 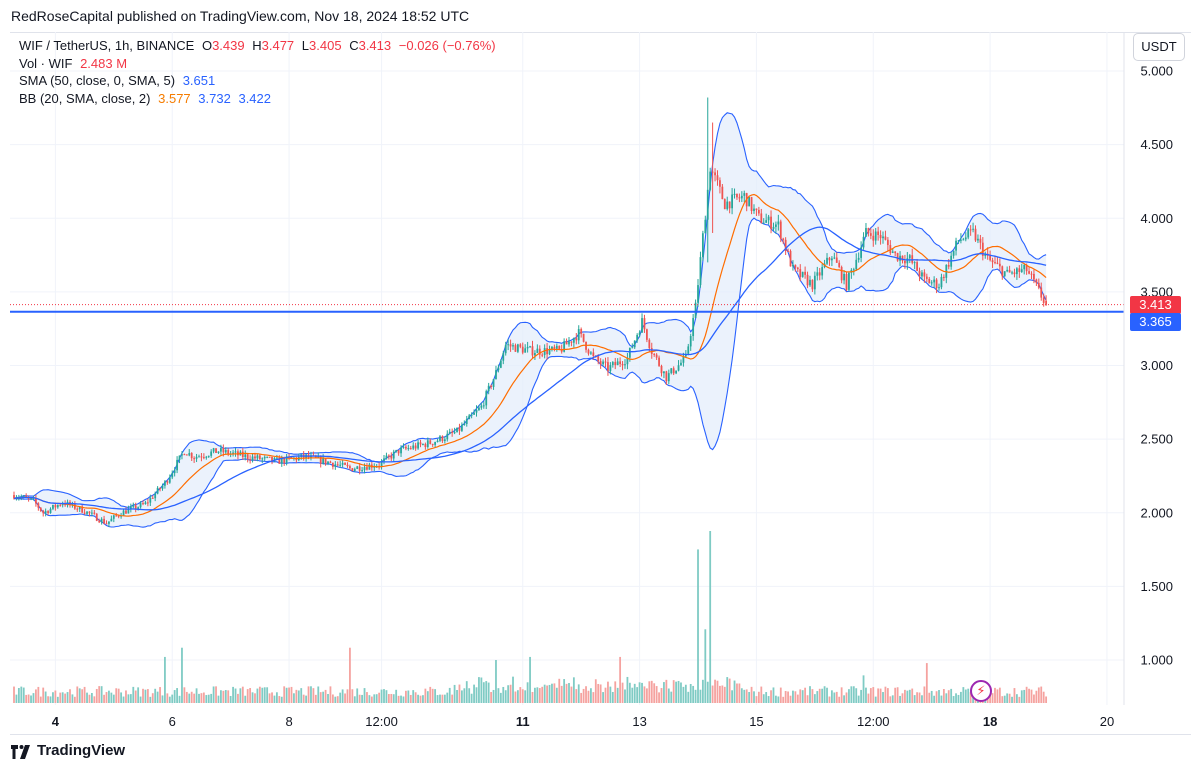 I want to click on tradingview-logo-icon, so click(x=20, y=751).